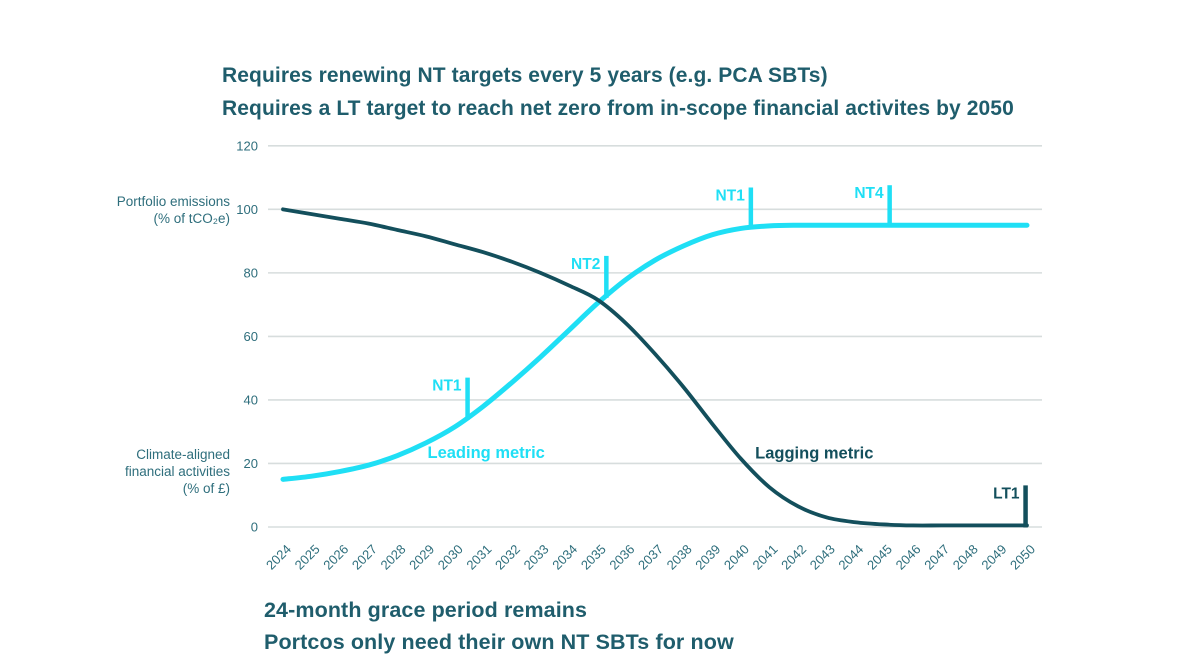 The image size is (1200, 665). I want to click on leading-axis-label-line: Climate-aligned, so click(183, 454).